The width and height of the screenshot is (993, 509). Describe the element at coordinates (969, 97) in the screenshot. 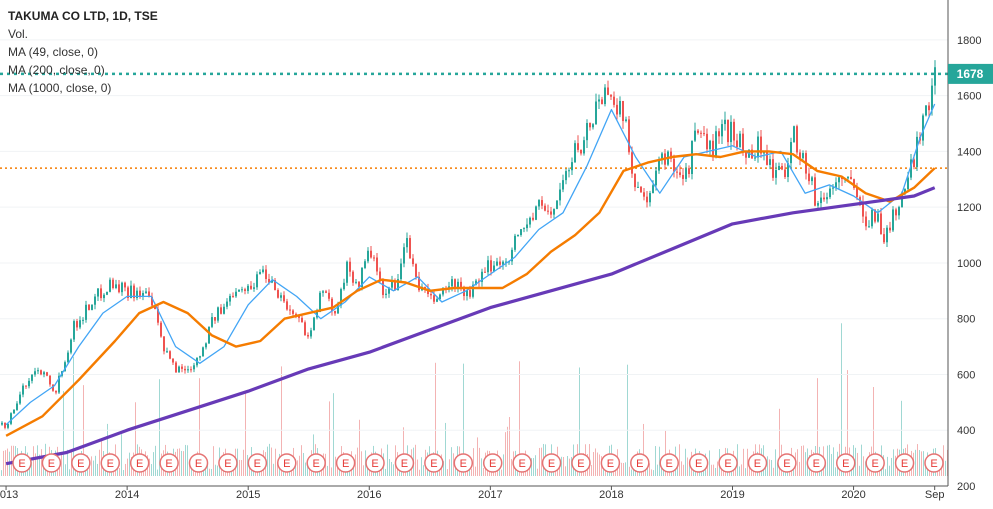

I see `price-tick-label: 1600` at that location.